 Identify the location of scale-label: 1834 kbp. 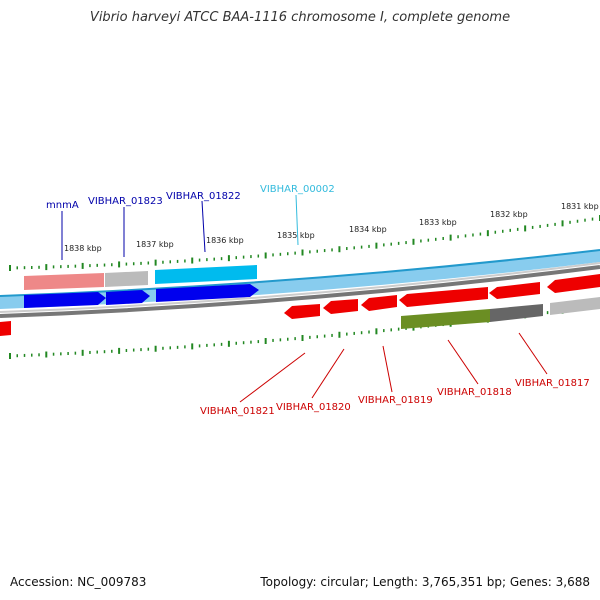
(368, 229).